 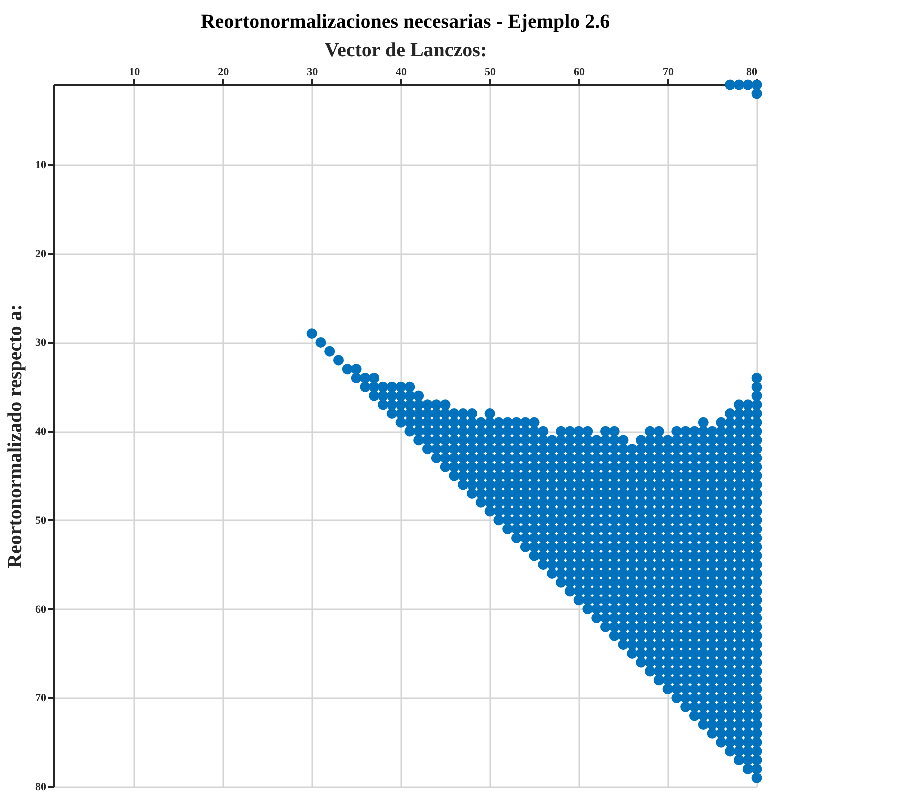 What do you see at coordinates (406, 51) in the screenshot?
I see `x-axis-title: Vector de Lanczos:` at bounding box center [406, 51].